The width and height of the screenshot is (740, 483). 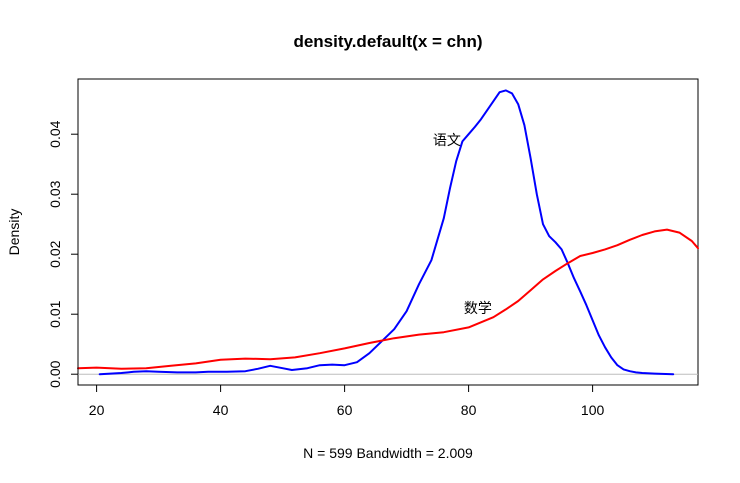 I want to click on x-tick-label: 60, so click(x=345, y=410).